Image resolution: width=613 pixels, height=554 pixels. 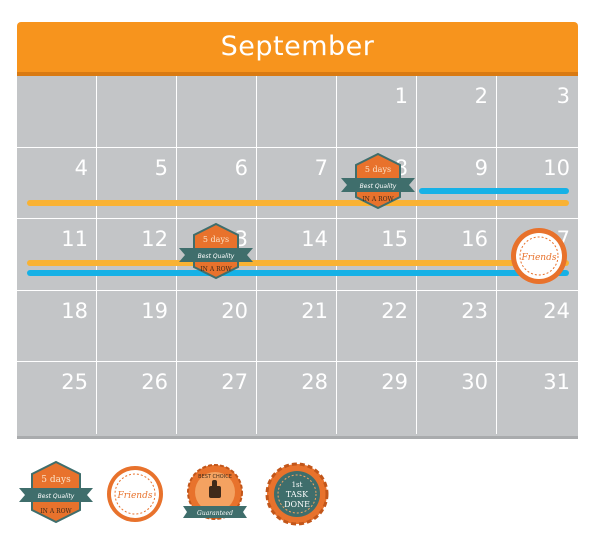 I want to click on day-number: 5, so click(x=161, y=167).